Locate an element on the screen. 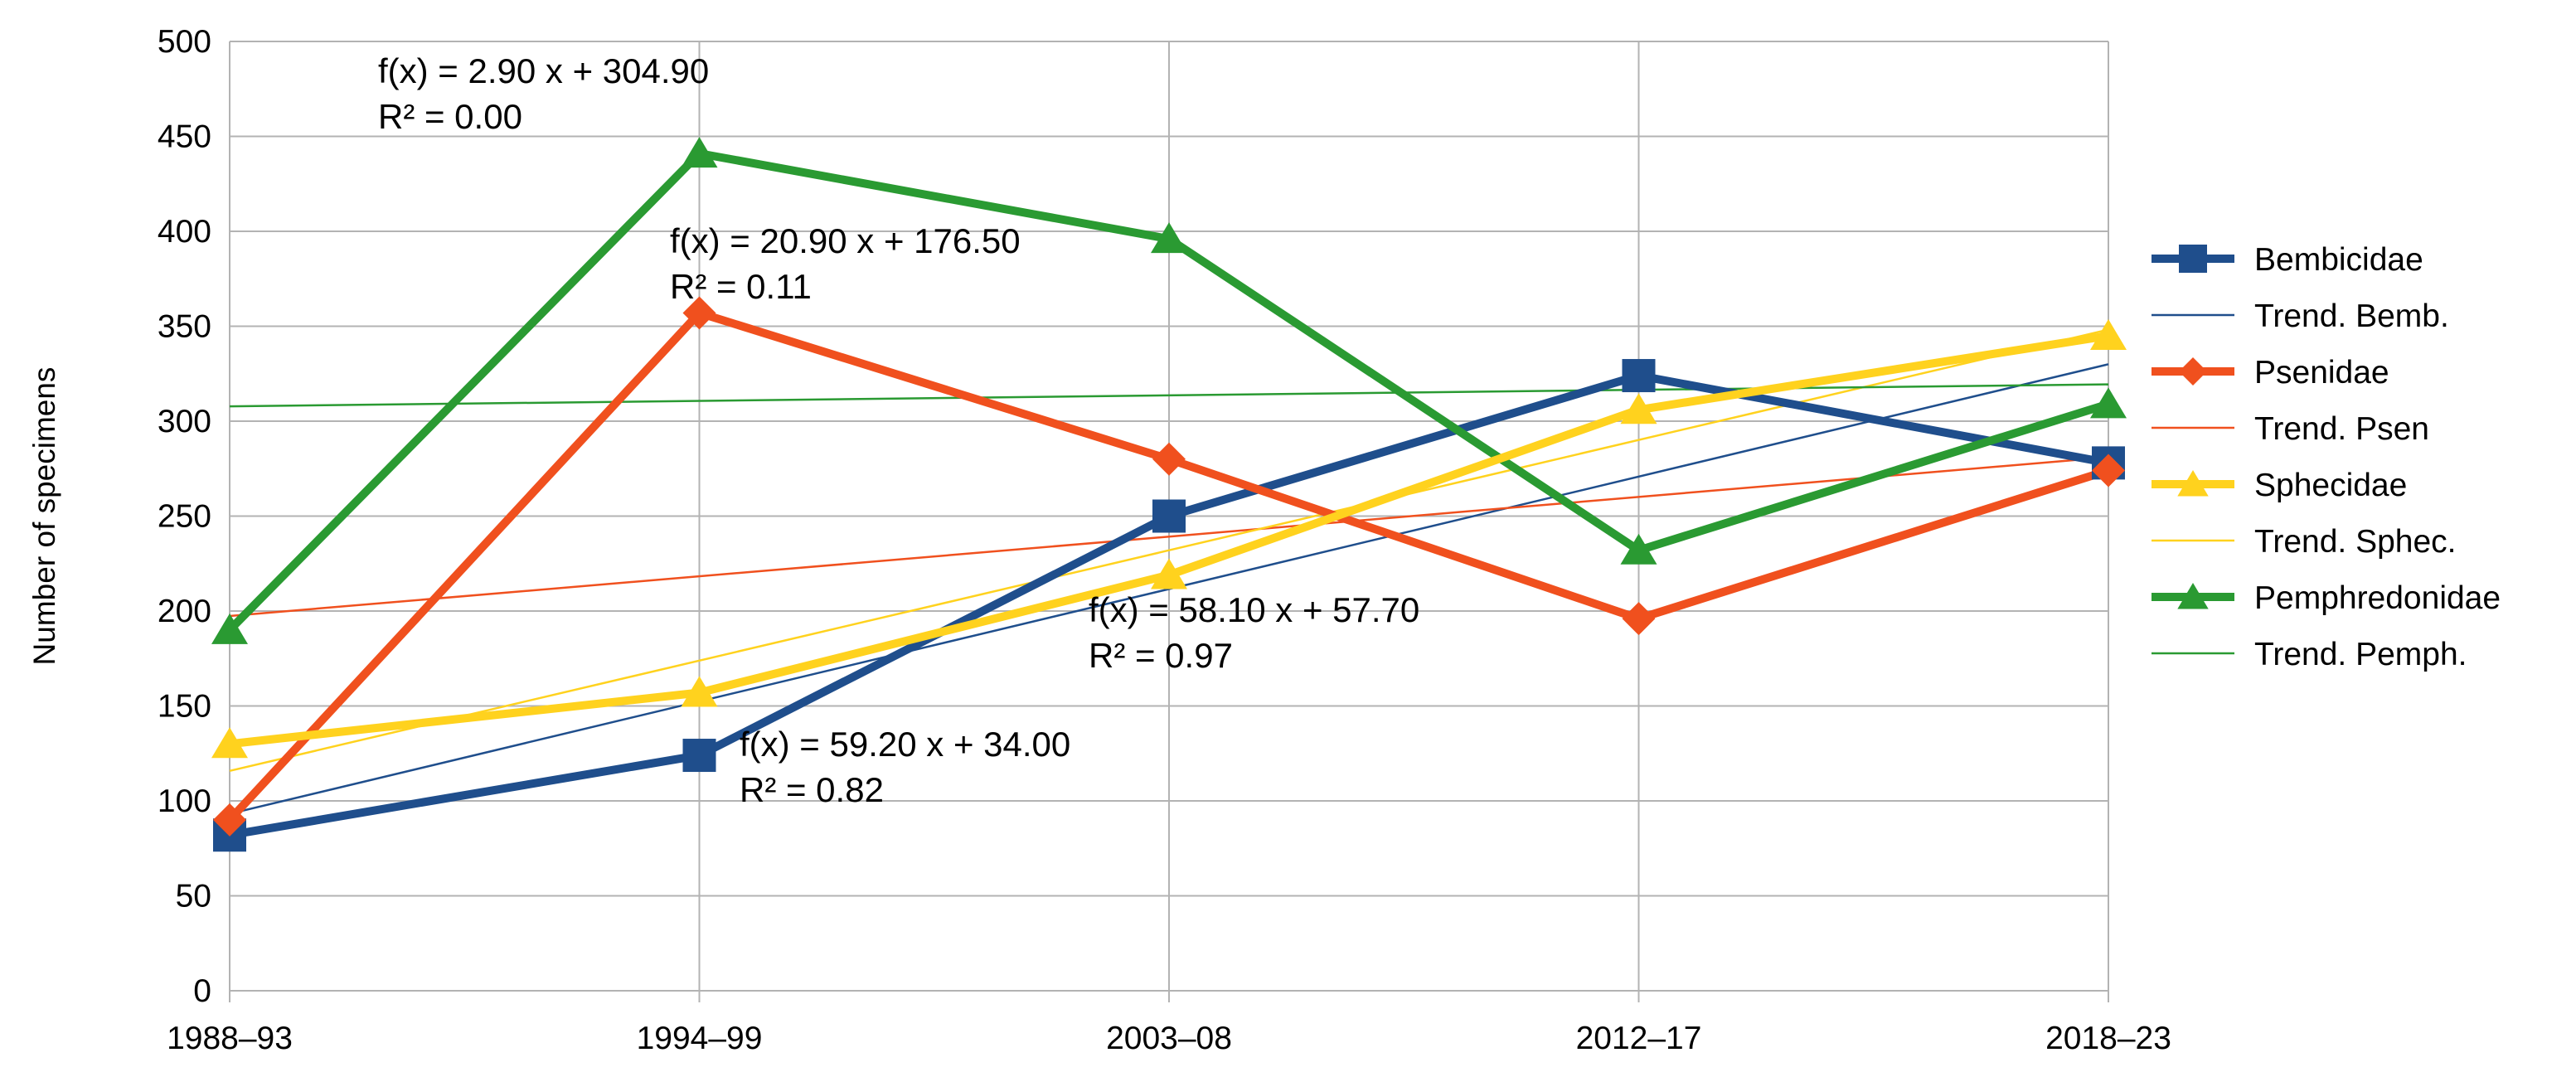 This screenshot has width=2576, height=1072. trend-equation: f(x) = 58.10 x + 57.70 is located at coordinates (1254, 609).